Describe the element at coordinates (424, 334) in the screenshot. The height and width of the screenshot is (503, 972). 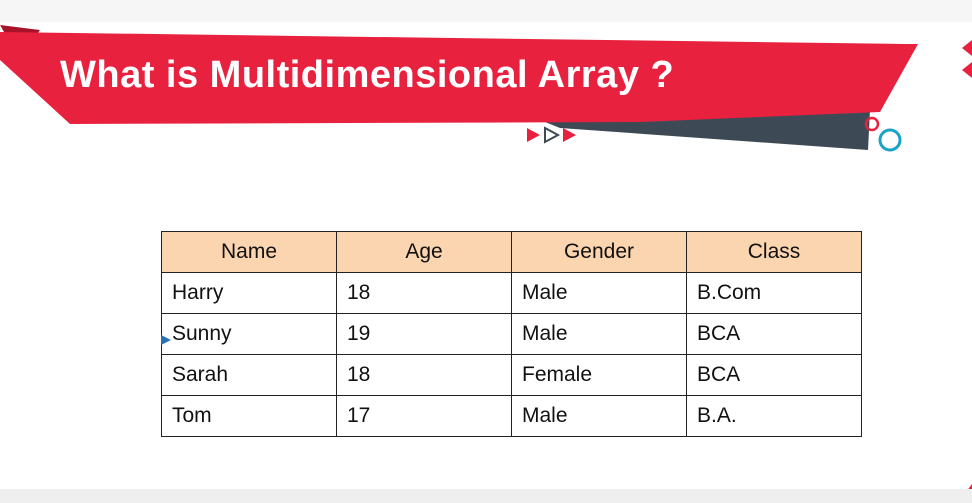
I see `cell-age: 19` at that location.